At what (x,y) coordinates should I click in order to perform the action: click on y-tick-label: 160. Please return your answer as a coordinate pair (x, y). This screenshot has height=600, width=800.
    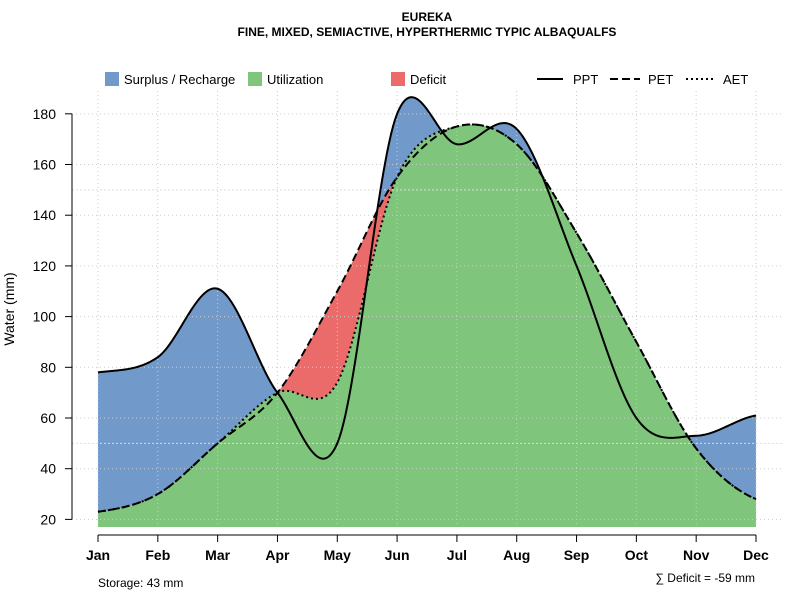
    Looking at the image, I should click on (45, 165).